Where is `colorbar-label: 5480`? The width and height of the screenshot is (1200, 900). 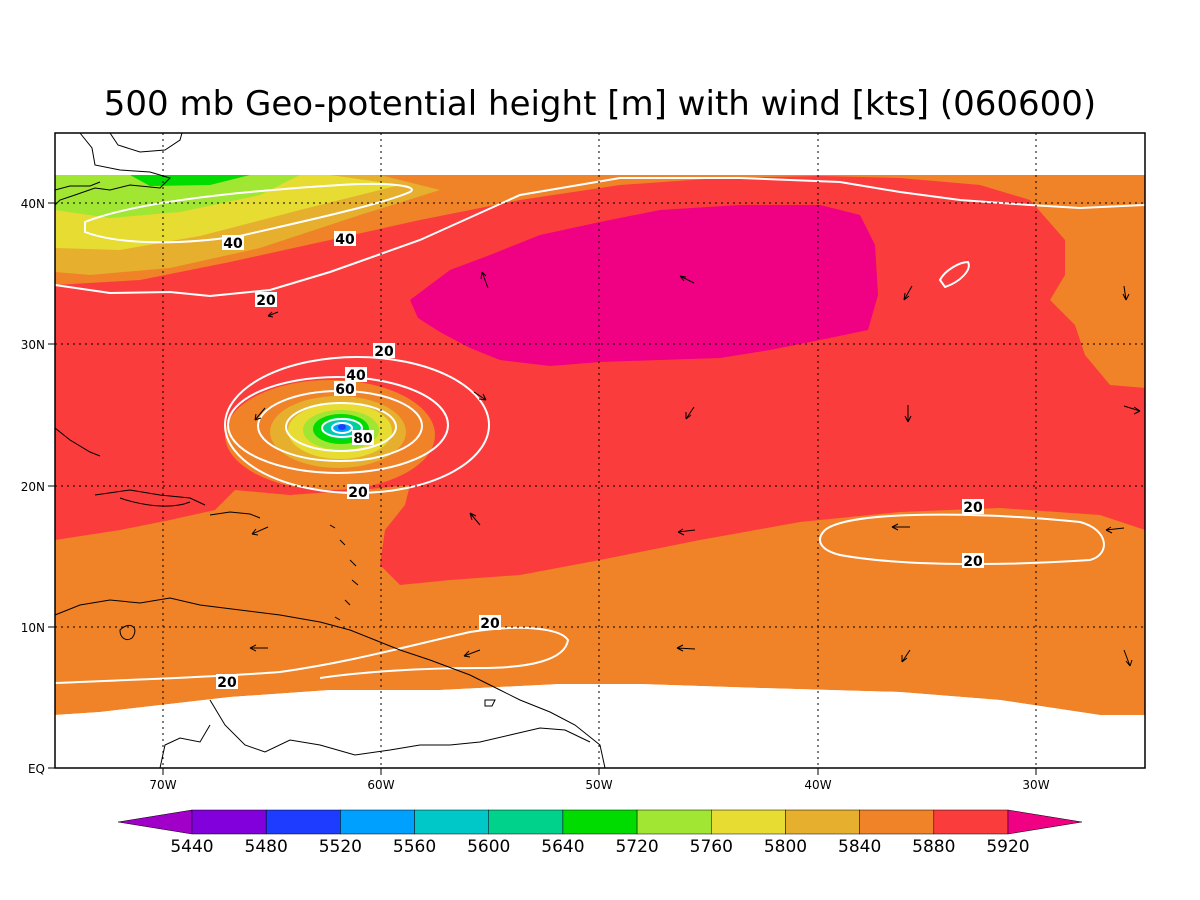 colorbar-label: 5480 is located at coordinates (266, 847).